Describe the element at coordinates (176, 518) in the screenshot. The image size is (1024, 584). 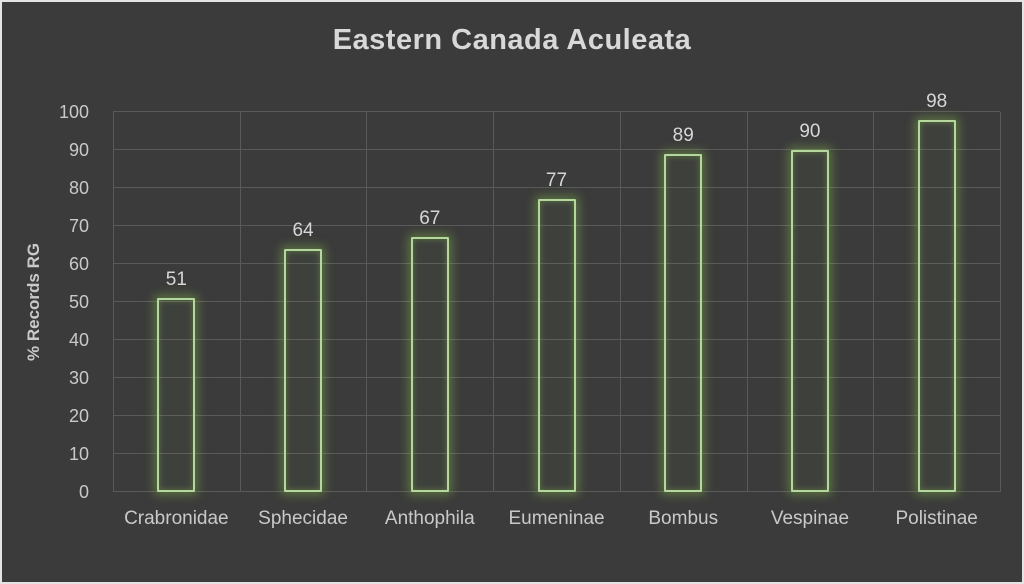
I see `x-axis-label: Crabronidae` at that location.